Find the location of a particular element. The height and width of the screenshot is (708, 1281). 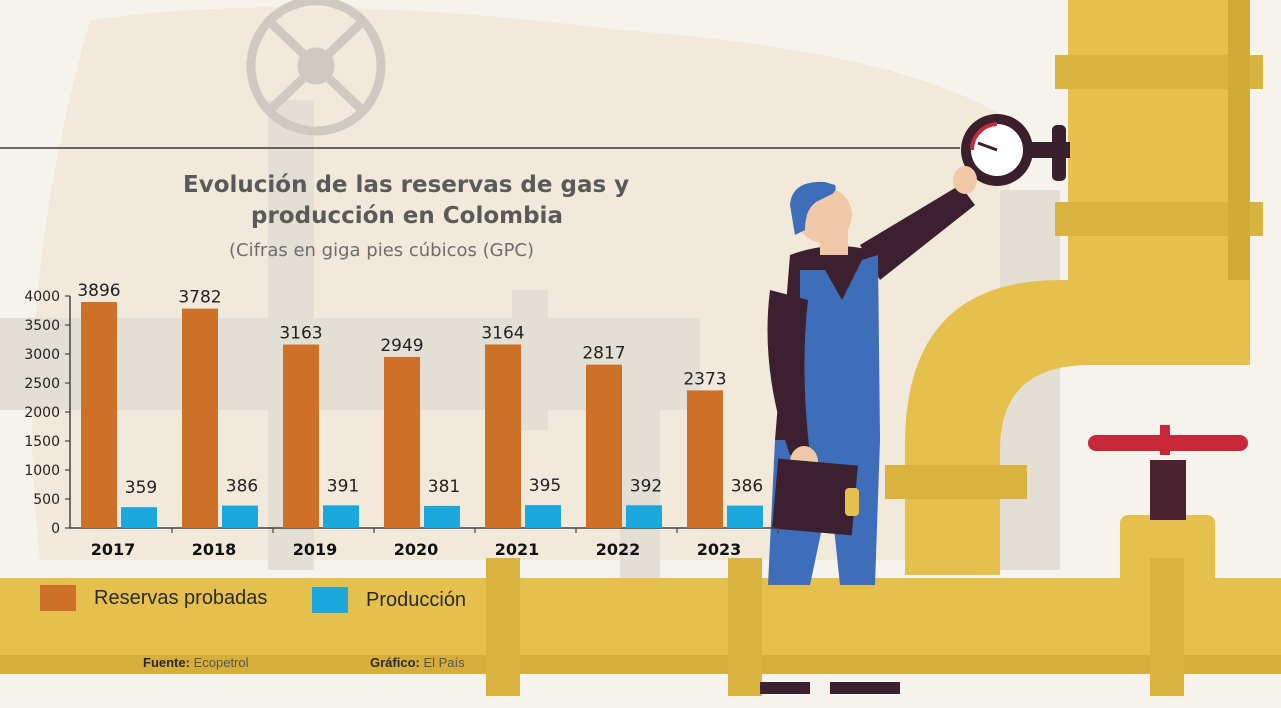

x-tick-label: 2021 is located at coordinates (517, 549).